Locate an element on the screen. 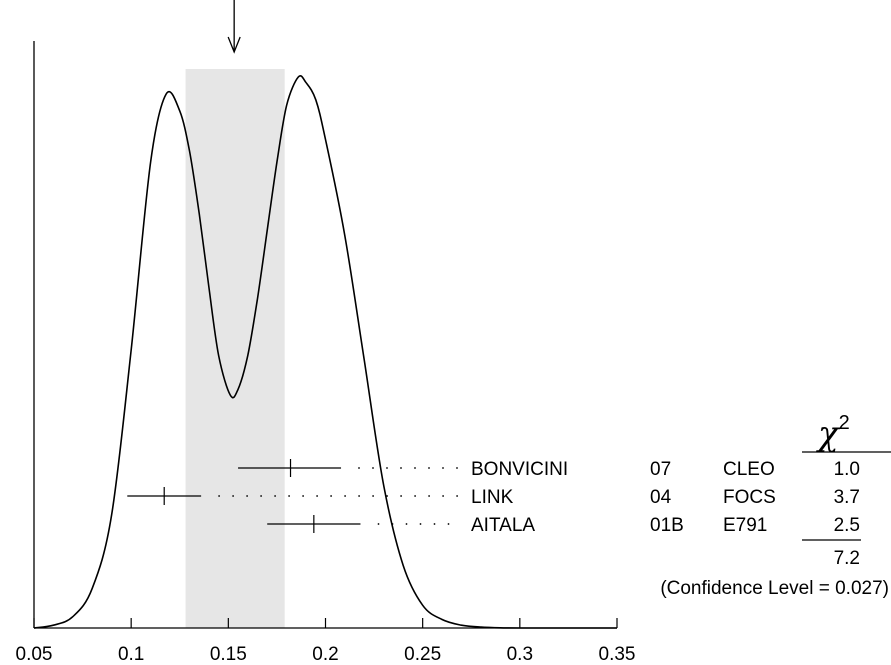 The image size is (891, 665). measurement-row: LINK 04 FOCS 3.7 is located at coordinates (493, 497).